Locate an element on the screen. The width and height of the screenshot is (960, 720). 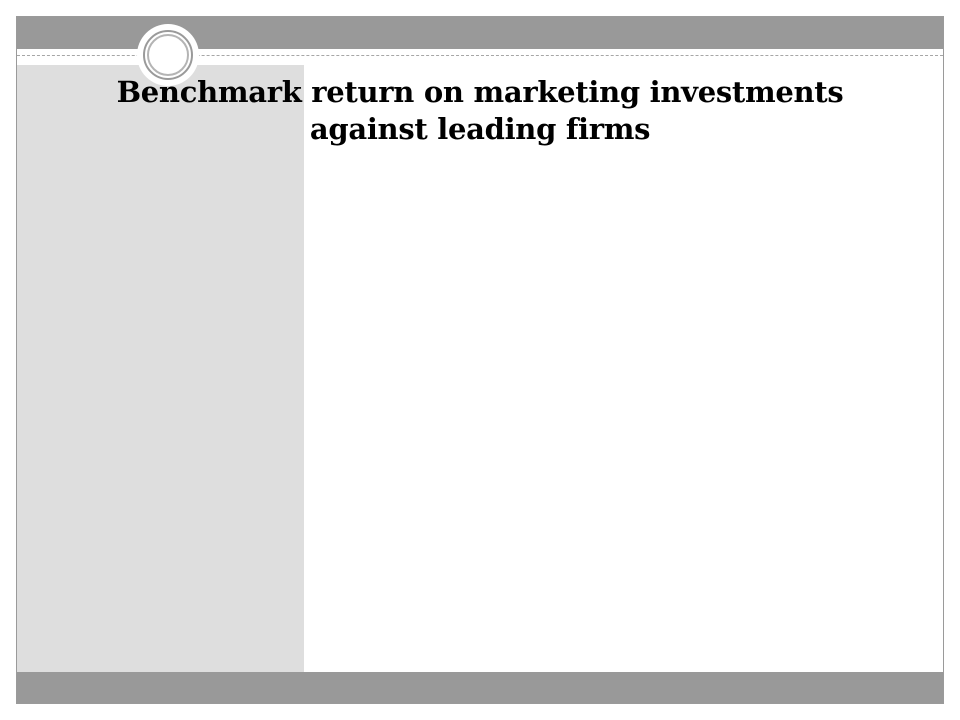
bottom-band is located at coordinates (480, 687).